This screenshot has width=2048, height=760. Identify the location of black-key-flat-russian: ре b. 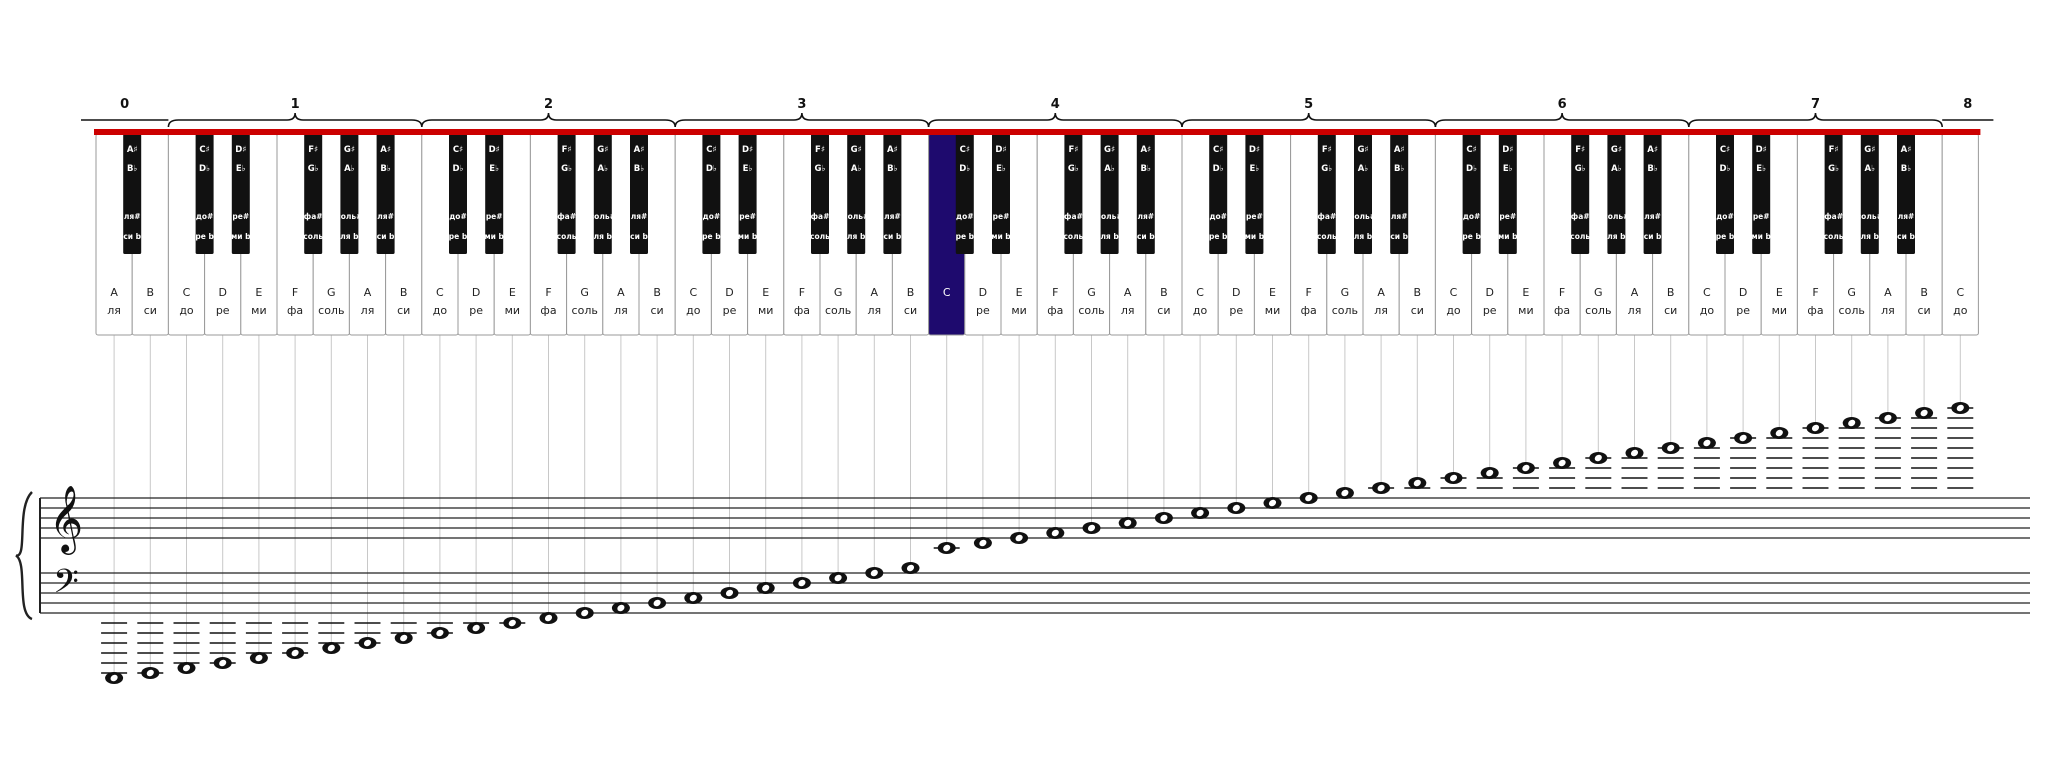
(711, 236).